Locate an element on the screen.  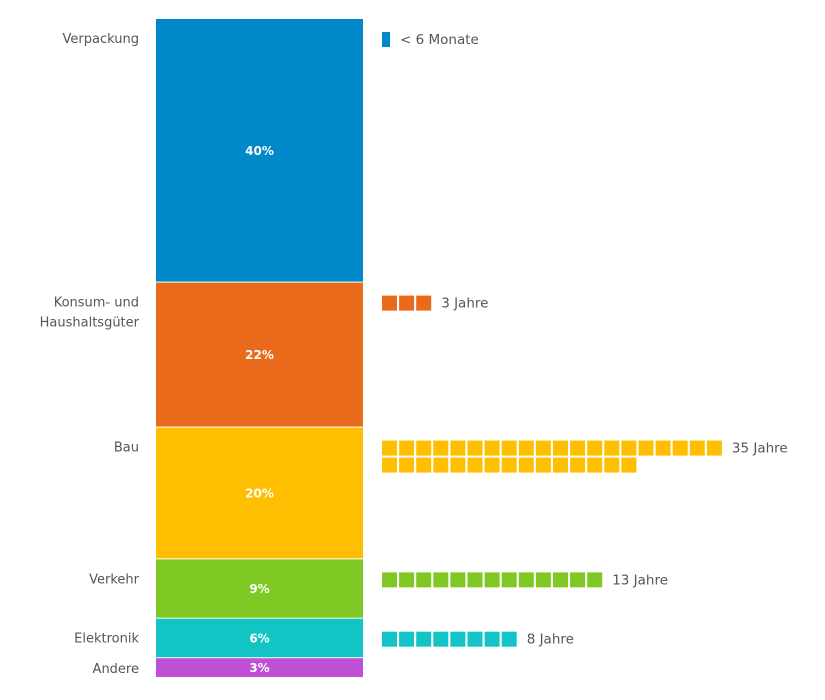
bar-segment-verpackung is located at coordinates (259, 150).